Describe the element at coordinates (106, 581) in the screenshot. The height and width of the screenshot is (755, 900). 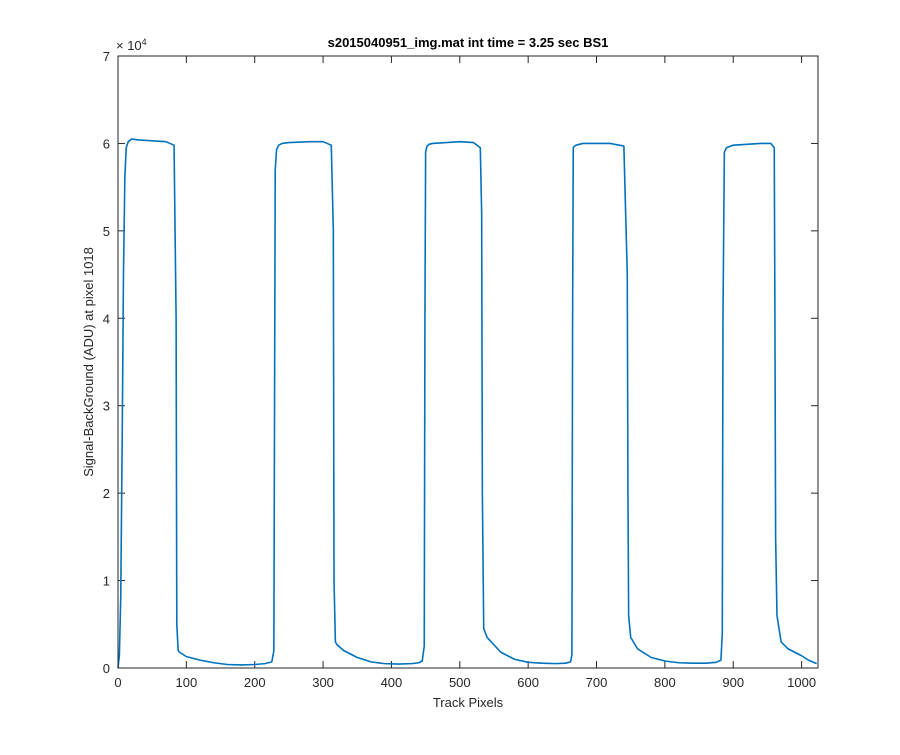
I see `y-tick-label: 1` at that location.